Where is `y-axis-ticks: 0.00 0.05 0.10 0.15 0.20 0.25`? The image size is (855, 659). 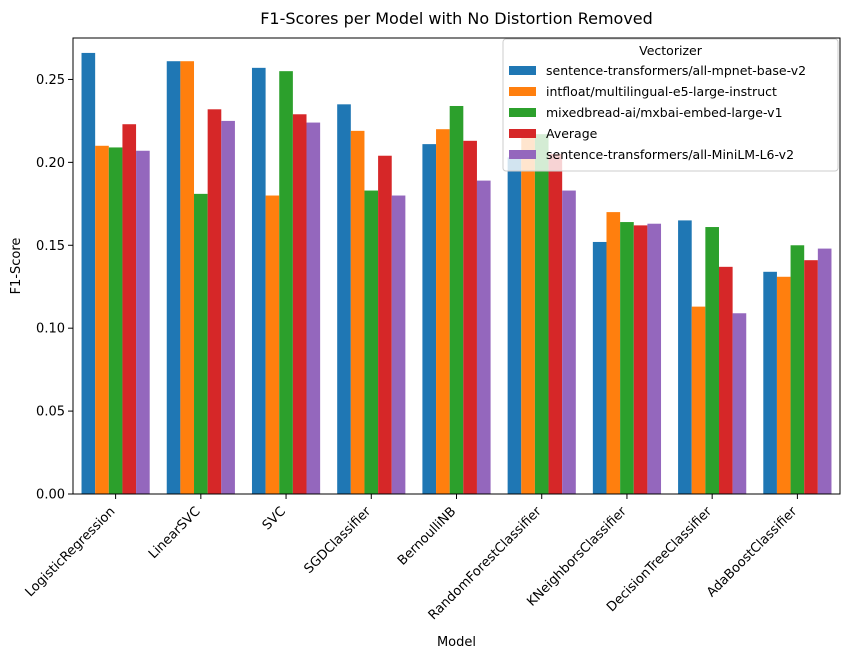
y-axis-ticks: 0.00 0.05 0.10 0.15 0.20 0.25 is located at coordinates (54, 288).